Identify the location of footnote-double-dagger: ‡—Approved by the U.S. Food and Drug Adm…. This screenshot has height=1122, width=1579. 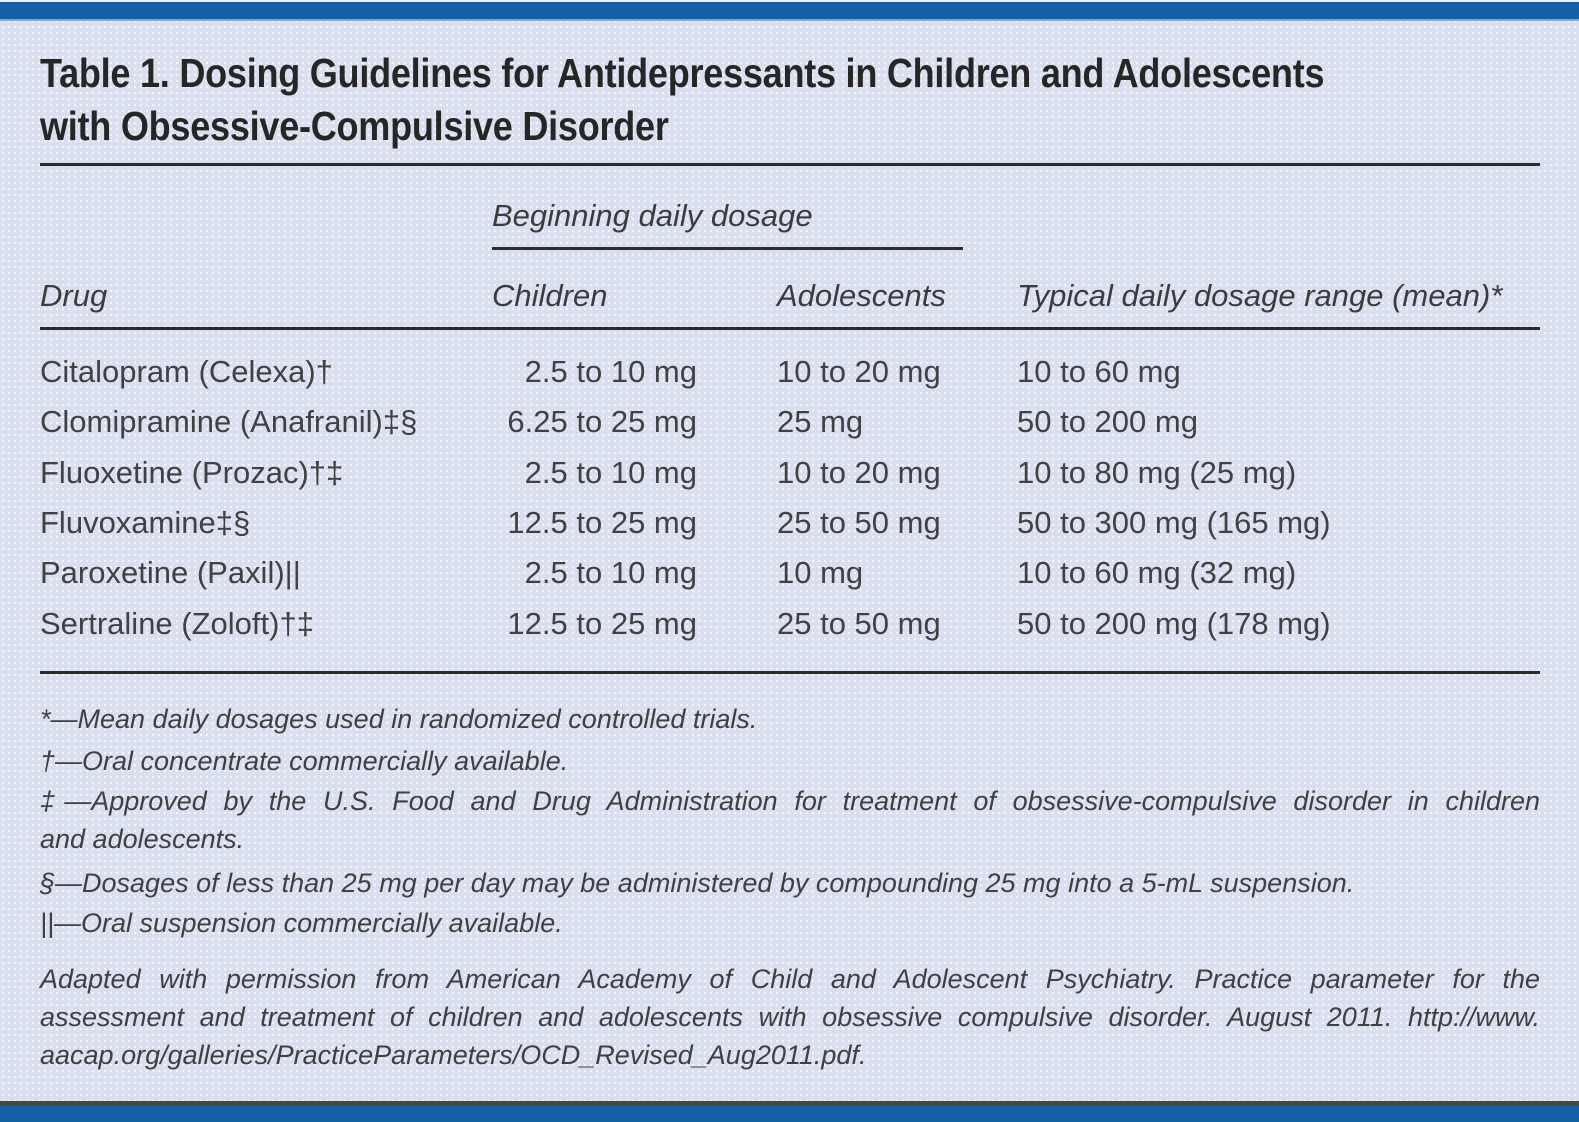
(790, 820).